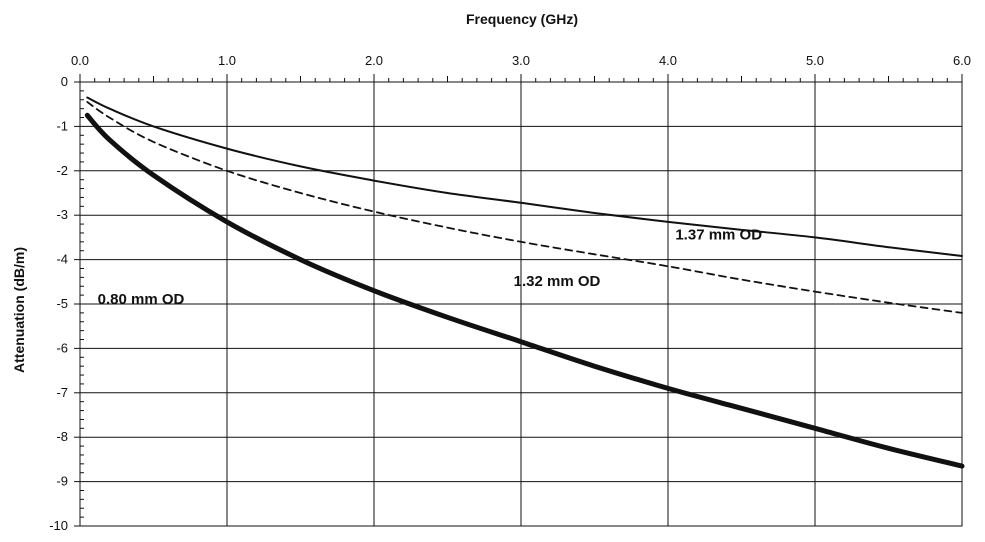 This screenshot has height=542, width=985. Describe the element at coordinates (62, 392) in the screenshot. I see `y-tick-label: -7` at that location.